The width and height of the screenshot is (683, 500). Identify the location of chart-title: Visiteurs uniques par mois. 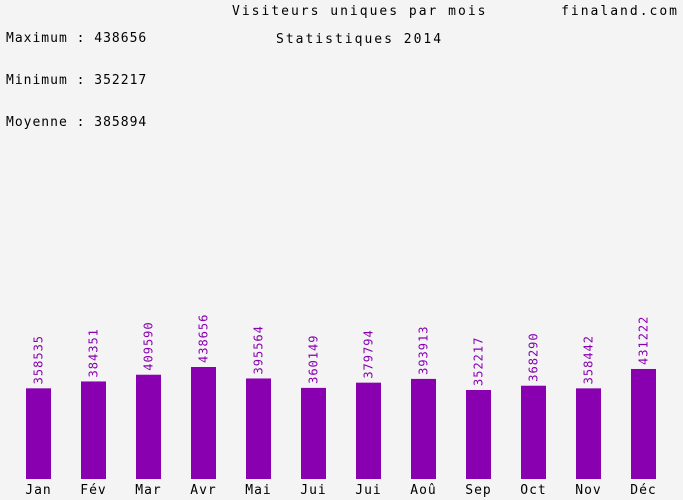
(360, 11).